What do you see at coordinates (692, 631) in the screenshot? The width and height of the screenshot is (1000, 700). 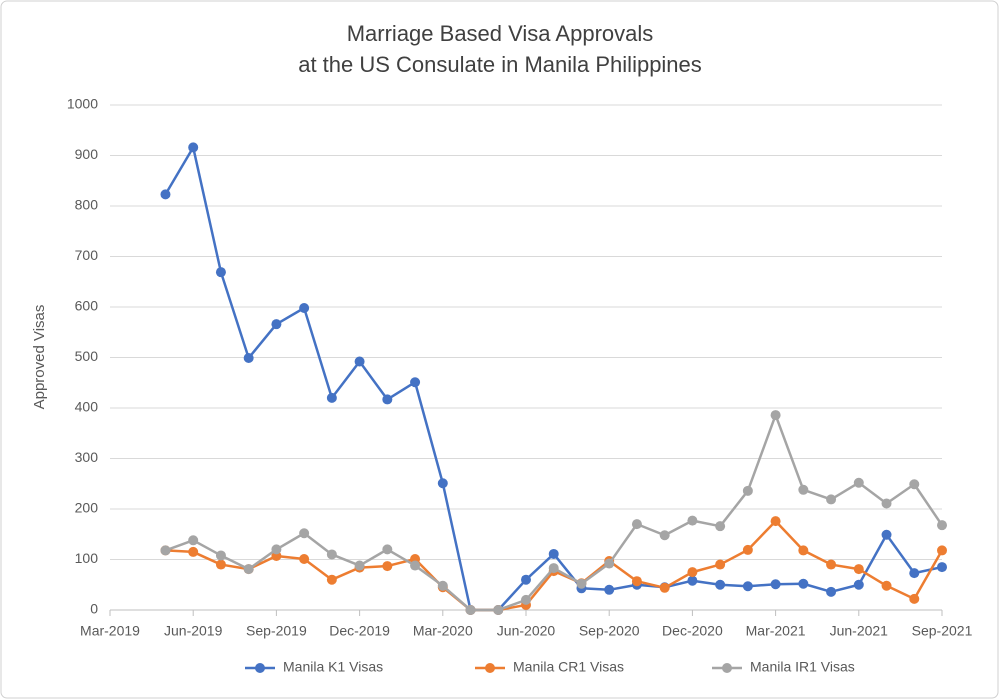 I see `x-tick-label: Dec-2020` at bounding box center [692, 631].